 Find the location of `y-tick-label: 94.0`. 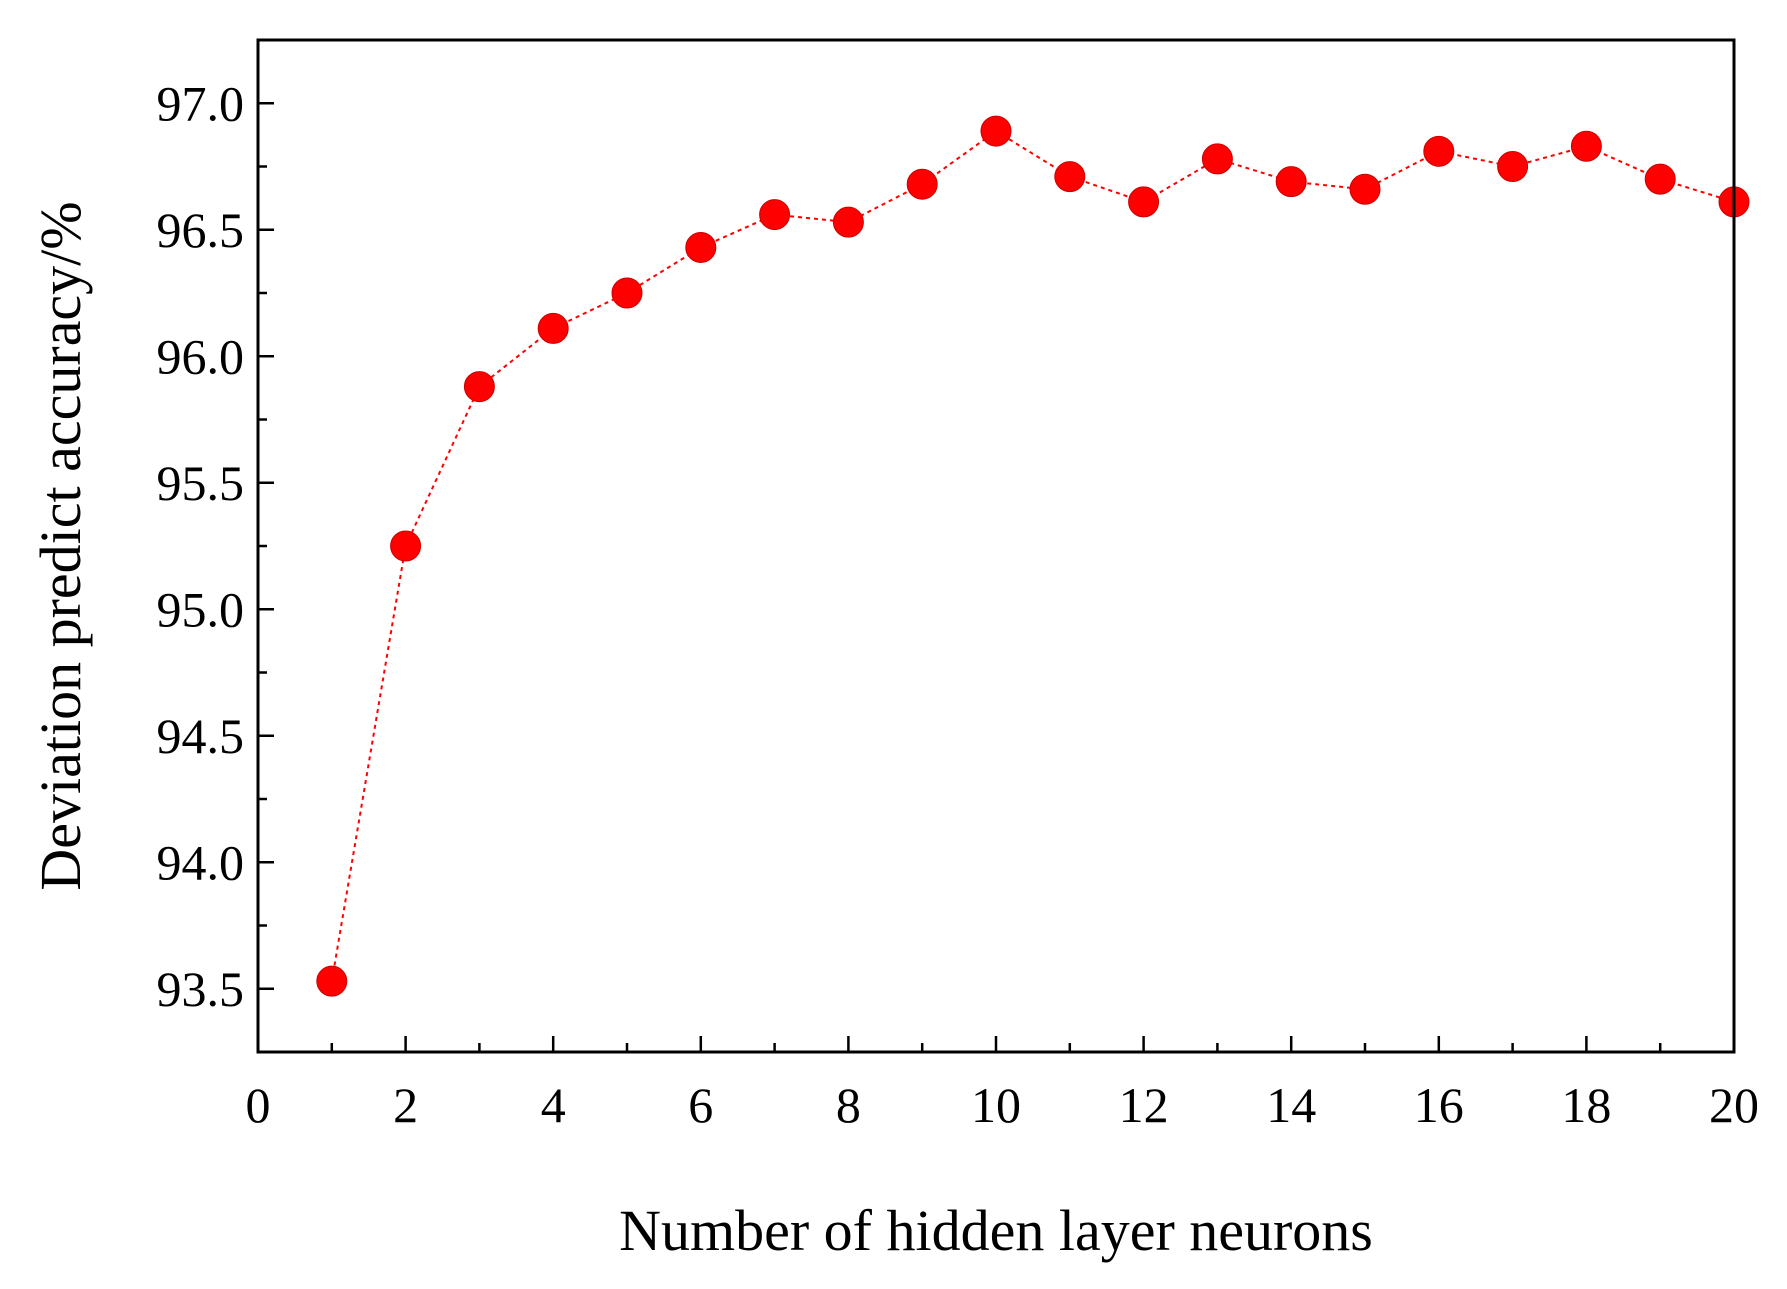

y-tick-label: 94.0 is located at coordinates (201, 862).